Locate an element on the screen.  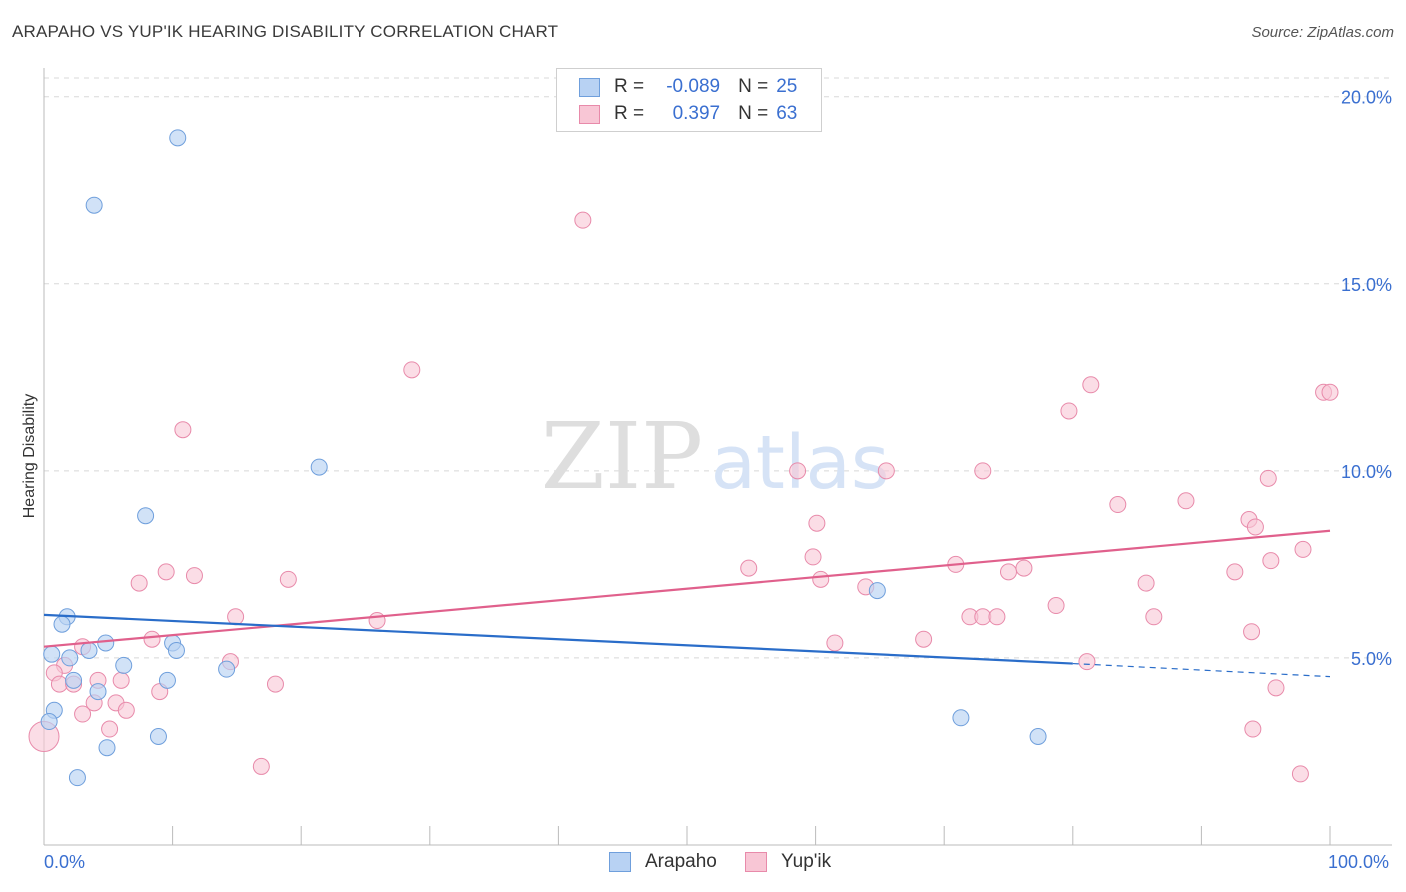
legend-row-yupik: R = 0.397 N = 63 is located at coordinates (688, 114).